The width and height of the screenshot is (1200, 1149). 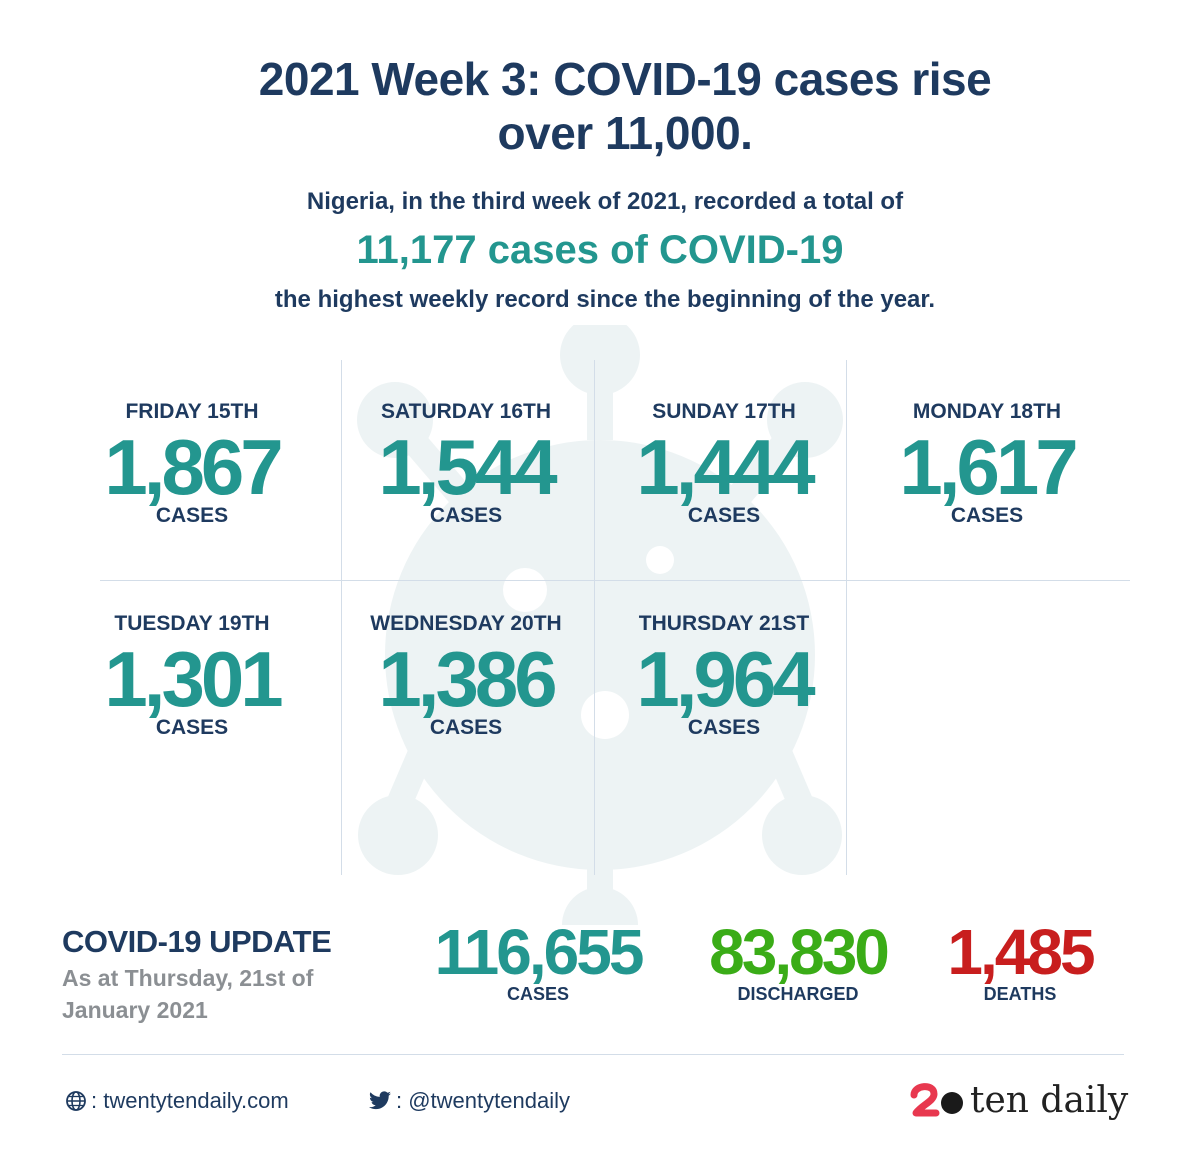 I want to click on footer-twitter: : @twentytendaily, so click(x=469, y=1101).